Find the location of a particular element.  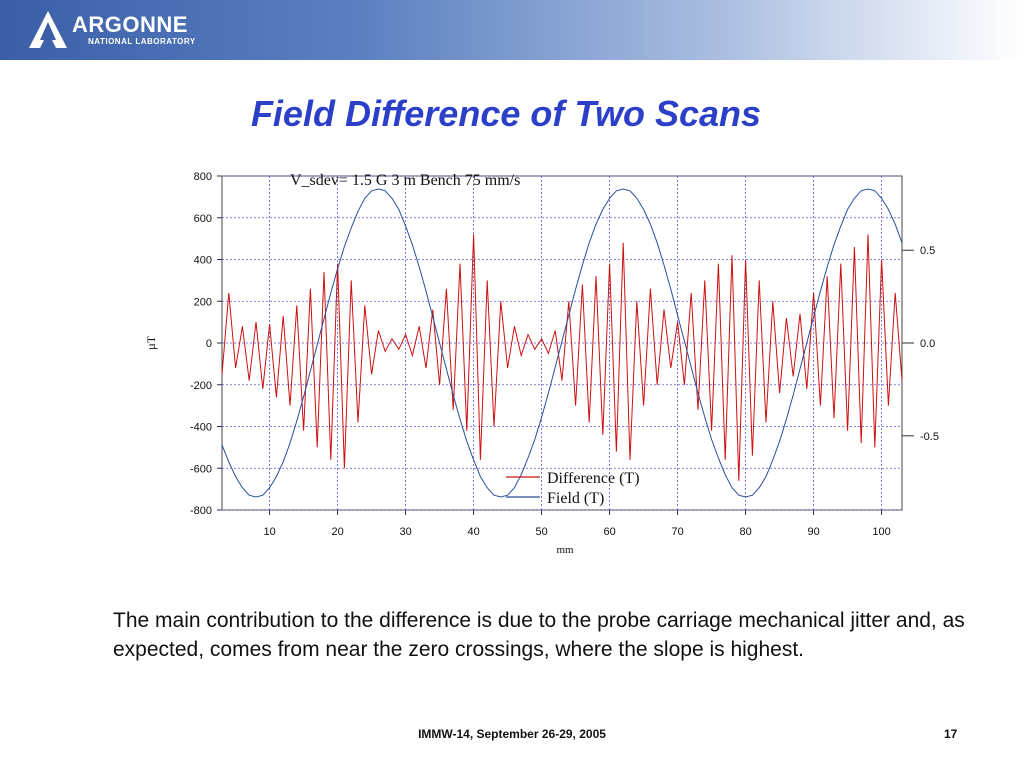

legend-label-field: Field (T) is located at coordinates (575, 498).